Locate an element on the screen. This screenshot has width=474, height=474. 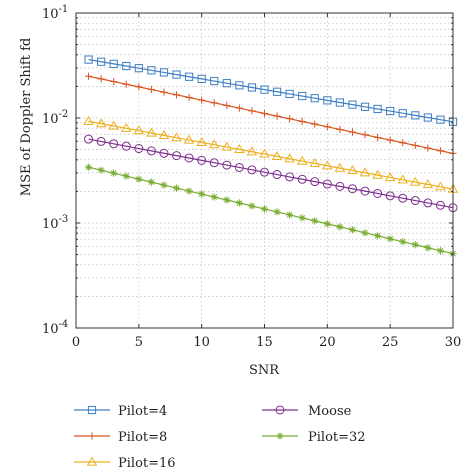
legend-item: Moose is located at coordinates (307, 411).